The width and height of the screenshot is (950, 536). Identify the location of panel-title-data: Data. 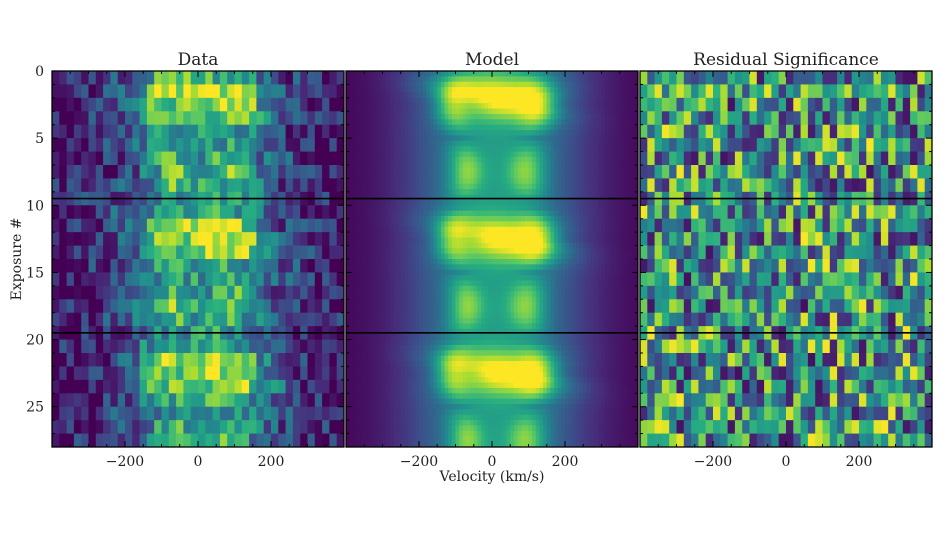
(198, 60).